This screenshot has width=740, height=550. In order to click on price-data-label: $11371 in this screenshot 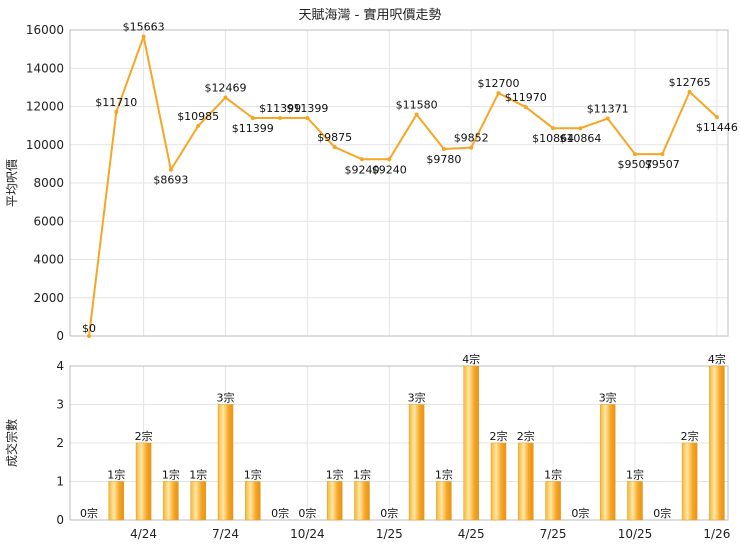, I will do `click(608, 109)`.